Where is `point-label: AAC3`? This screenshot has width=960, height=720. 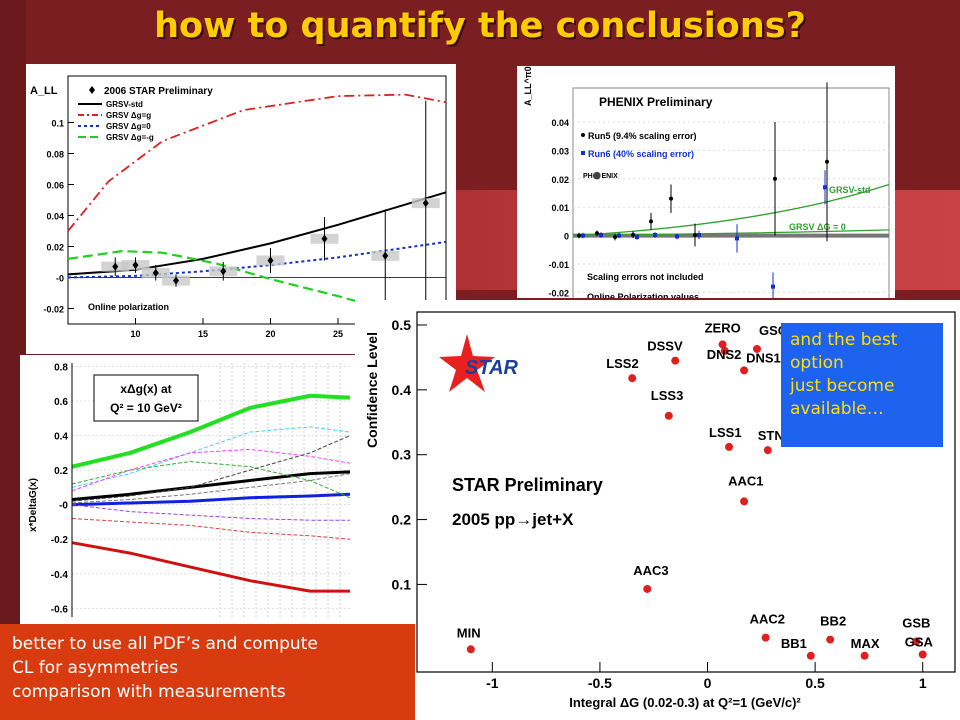
point-label: AAC3 is located at coordinates (650, 570).